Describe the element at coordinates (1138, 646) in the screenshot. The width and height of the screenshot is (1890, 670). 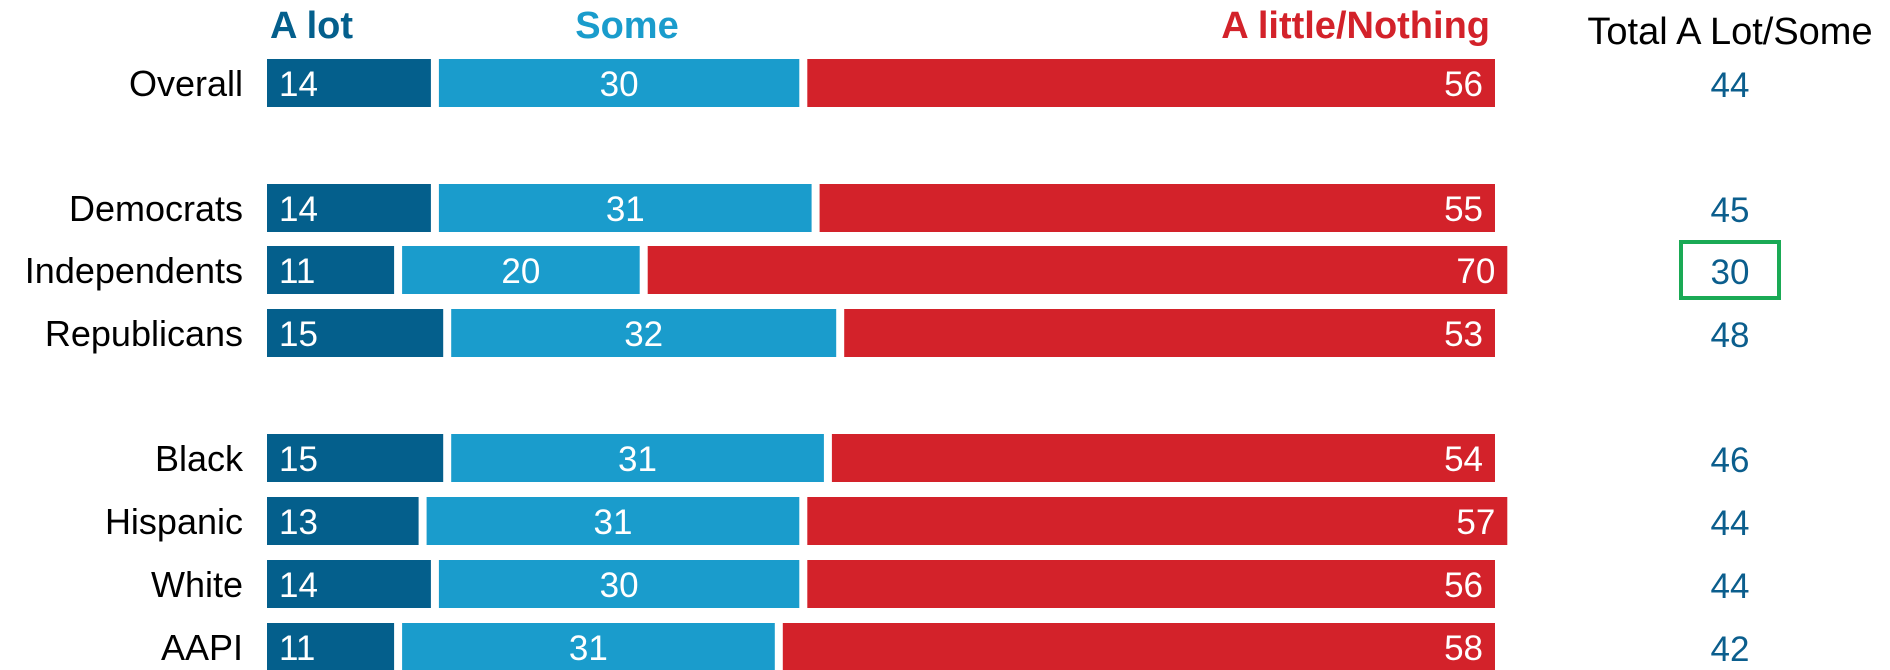
I see `bar-little-nothing-aapi` at that location.